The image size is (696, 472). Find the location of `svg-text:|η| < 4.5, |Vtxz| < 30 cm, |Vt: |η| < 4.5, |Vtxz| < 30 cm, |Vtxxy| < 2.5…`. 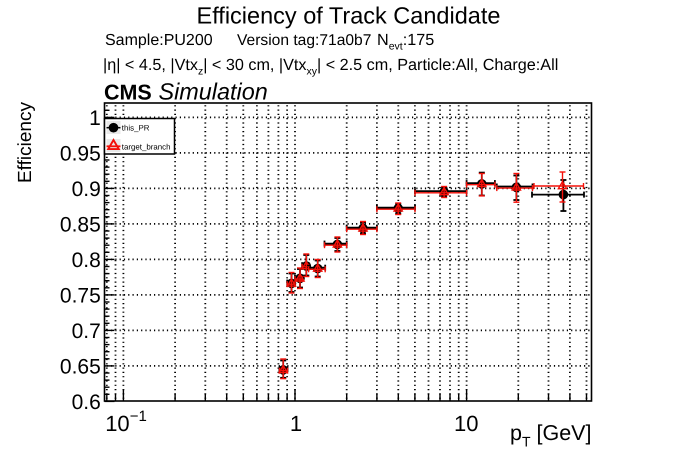

svg-text:|η| < 4.5, |Vtxz| < 30 cm, |Vt: |η| < 4.5, |Vtxz| < 30 cm, |Vtxxy| < 2.5… is located at coordinates (330, 67).